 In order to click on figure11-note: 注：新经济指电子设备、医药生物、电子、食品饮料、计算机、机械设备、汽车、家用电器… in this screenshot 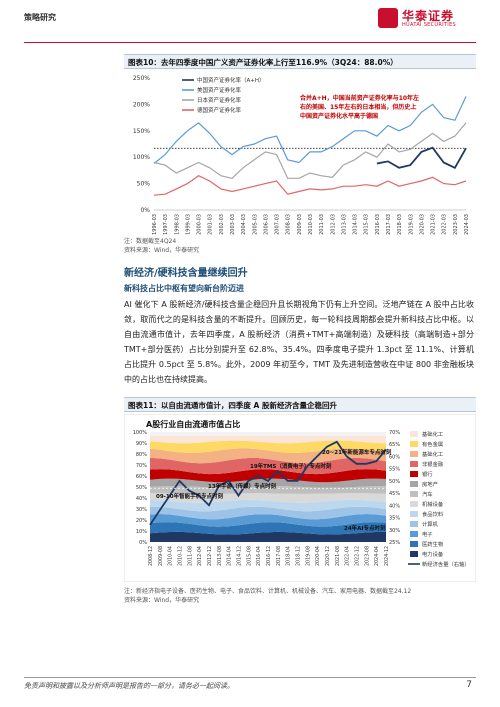, I will do `click(268, 591)`.